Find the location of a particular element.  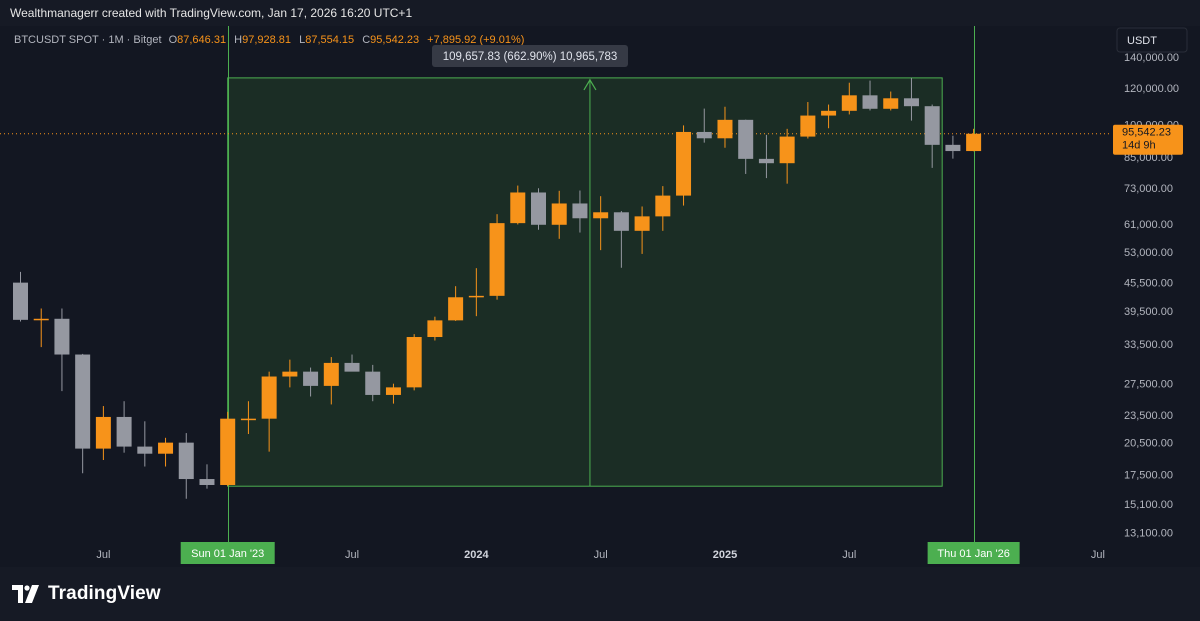

currency-button: USDT is located at coordinates (1152, 40).